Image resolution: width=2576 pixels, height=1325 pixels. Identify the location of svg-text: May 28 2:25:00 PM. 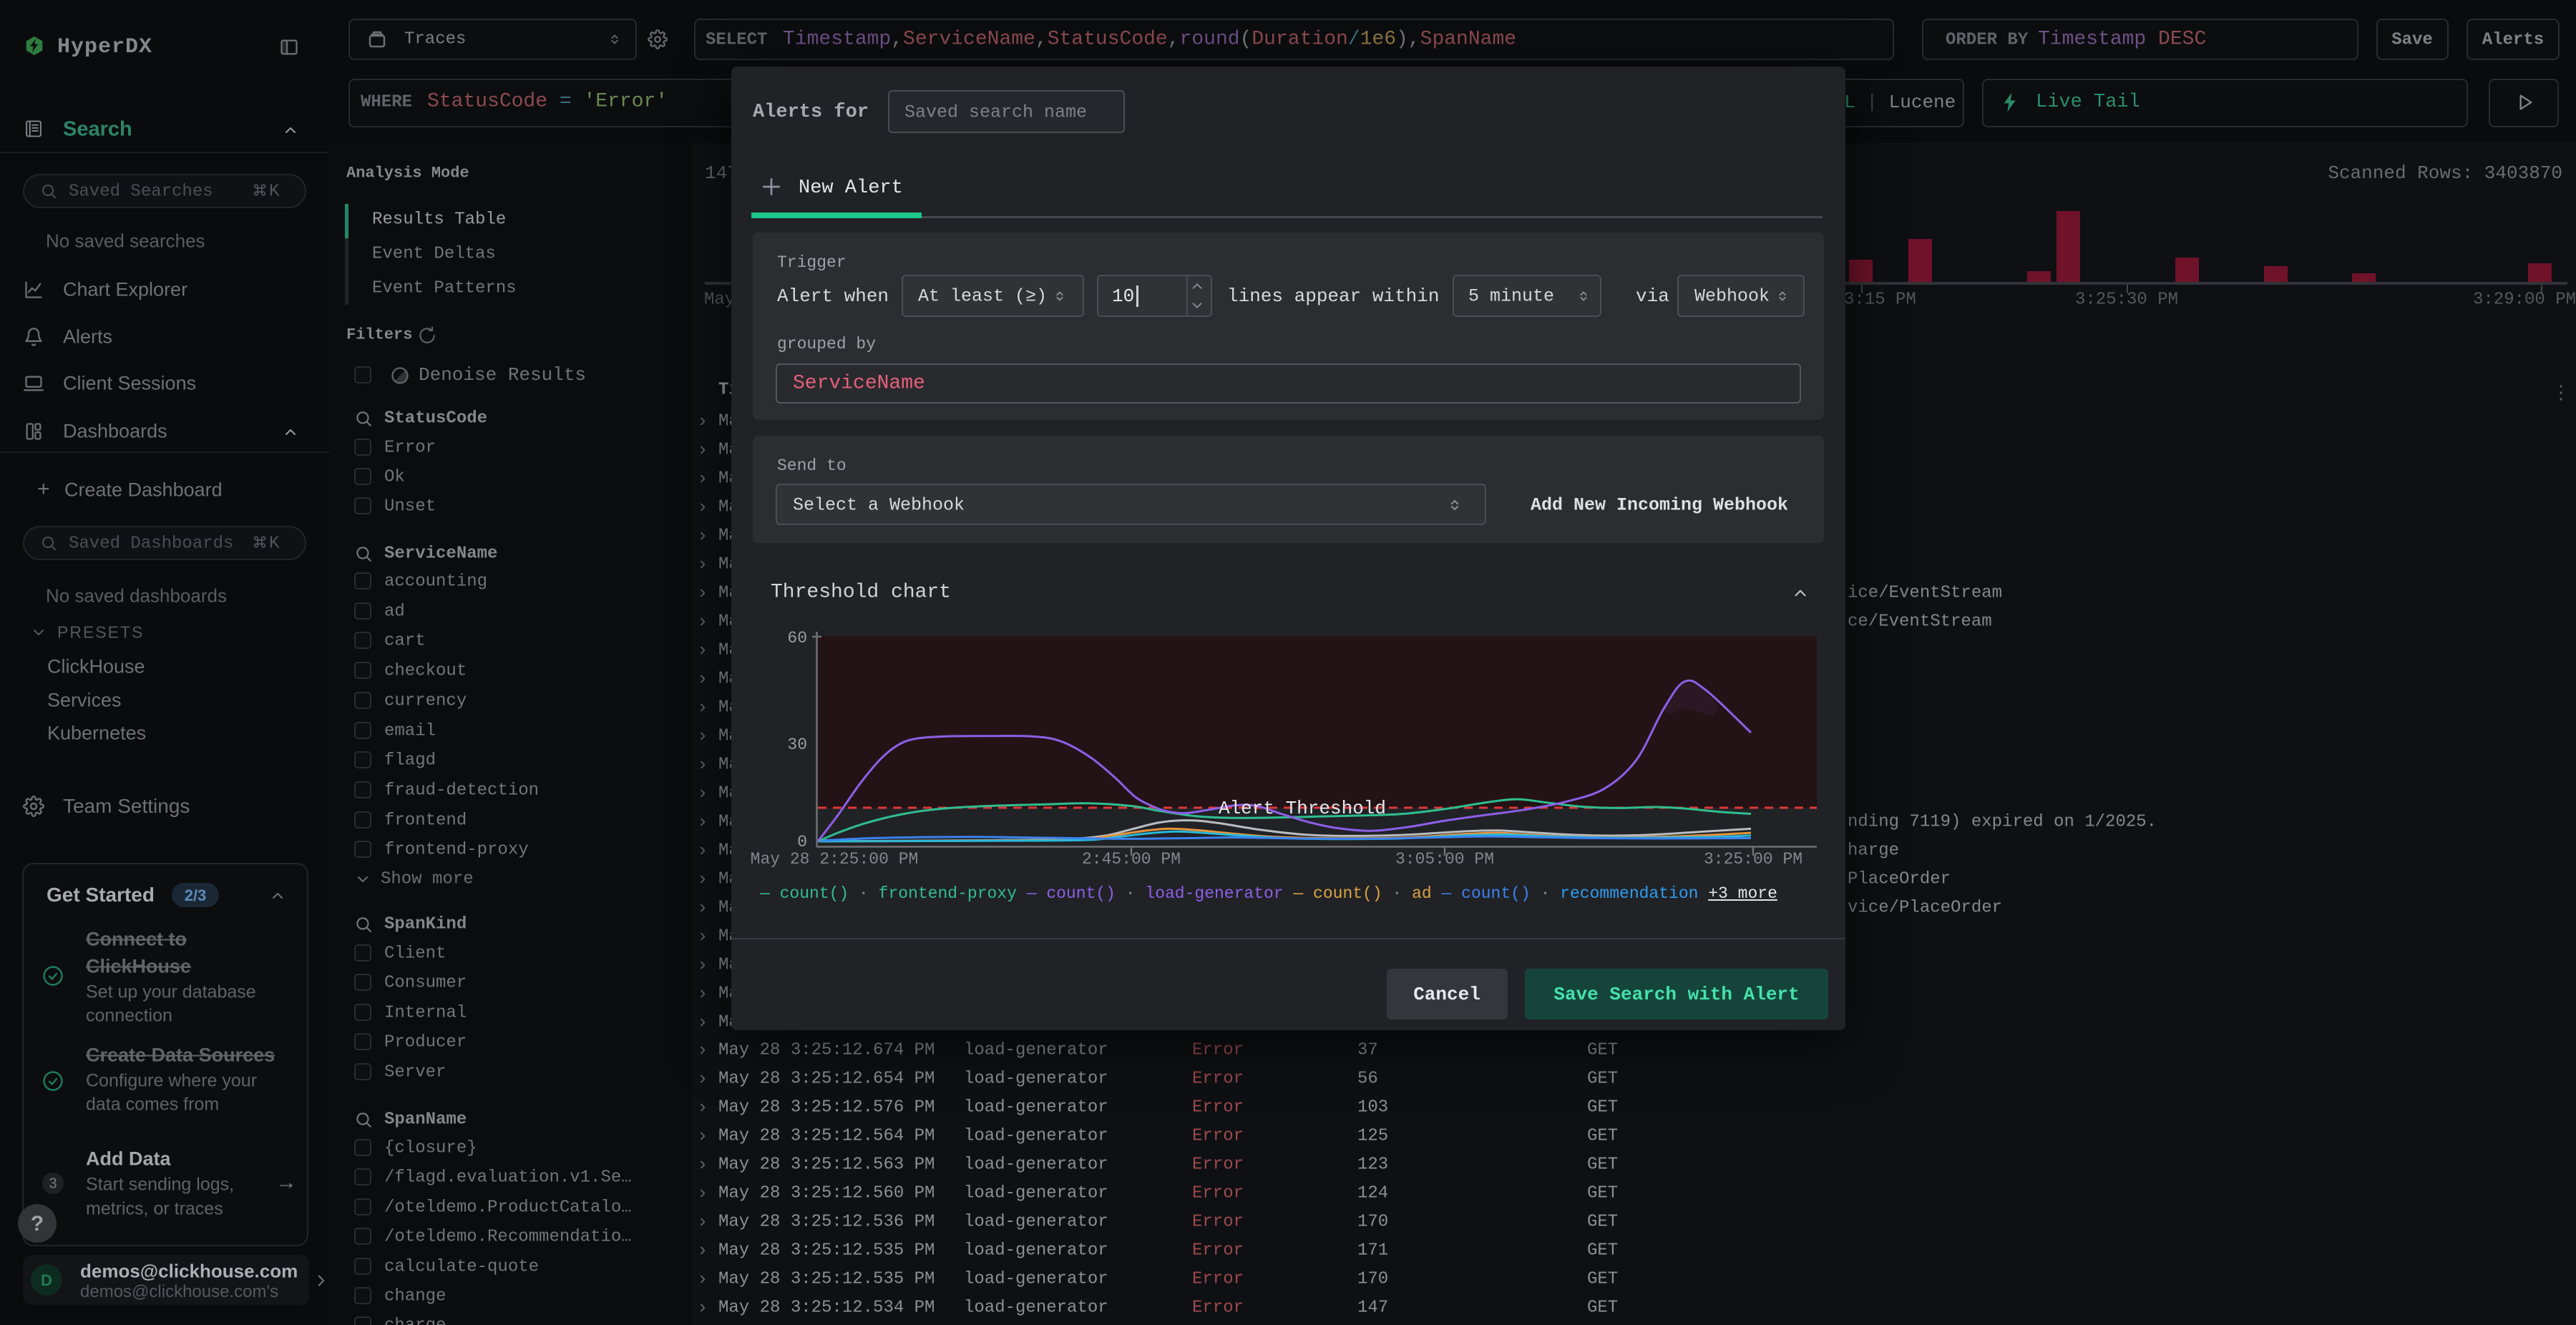
(835, 860).